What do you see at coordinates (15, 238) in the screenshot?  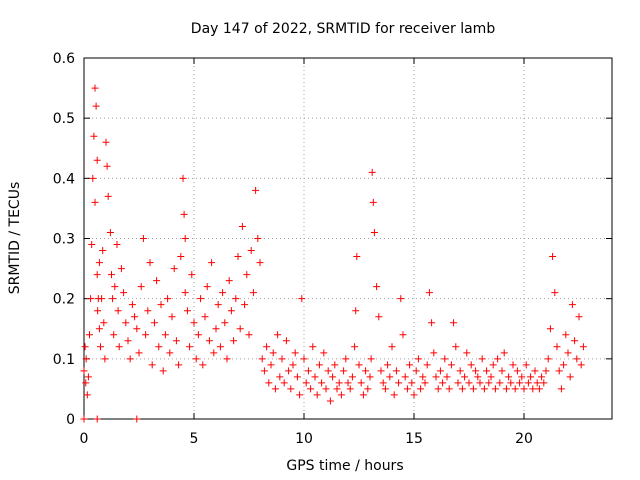 I see `y-axis-label: SRMTID / TECUs` at bounding box center [15, 238].